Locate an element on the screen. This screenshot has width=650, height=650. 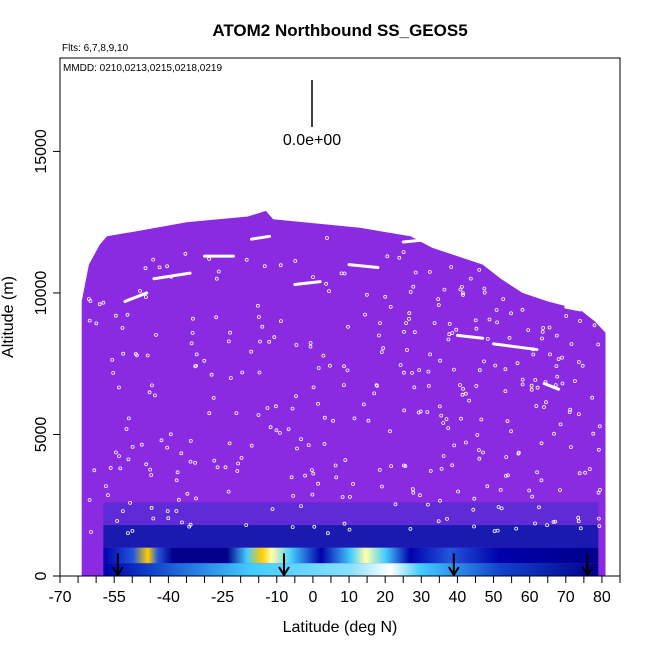
flights-label: Flts: 6,7,8,9,10 is located at coordinates (95, 48).